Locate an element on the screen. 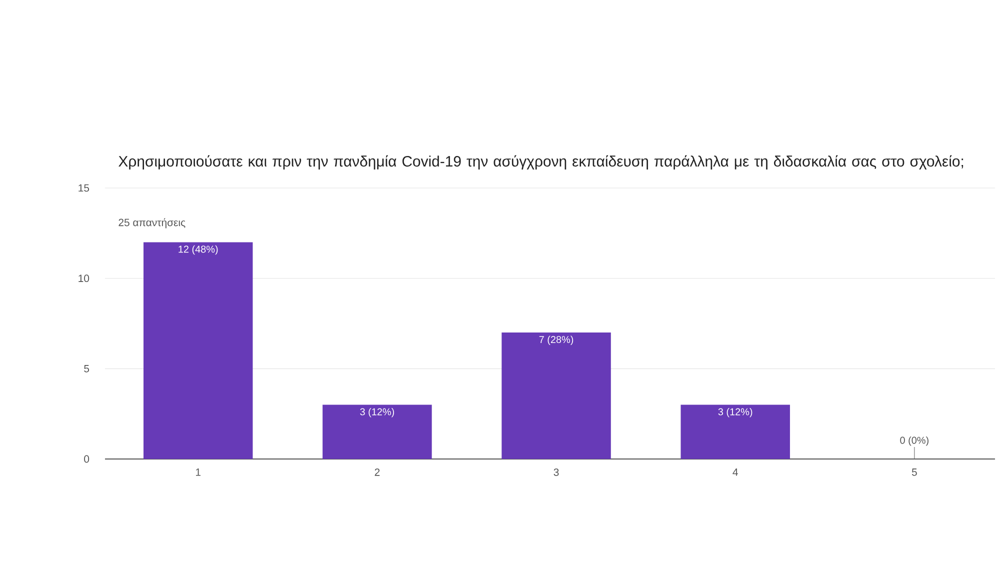 This screenshot has height=566, width=998. data-label: 12 (48%) is located at coordinates (198, 250).